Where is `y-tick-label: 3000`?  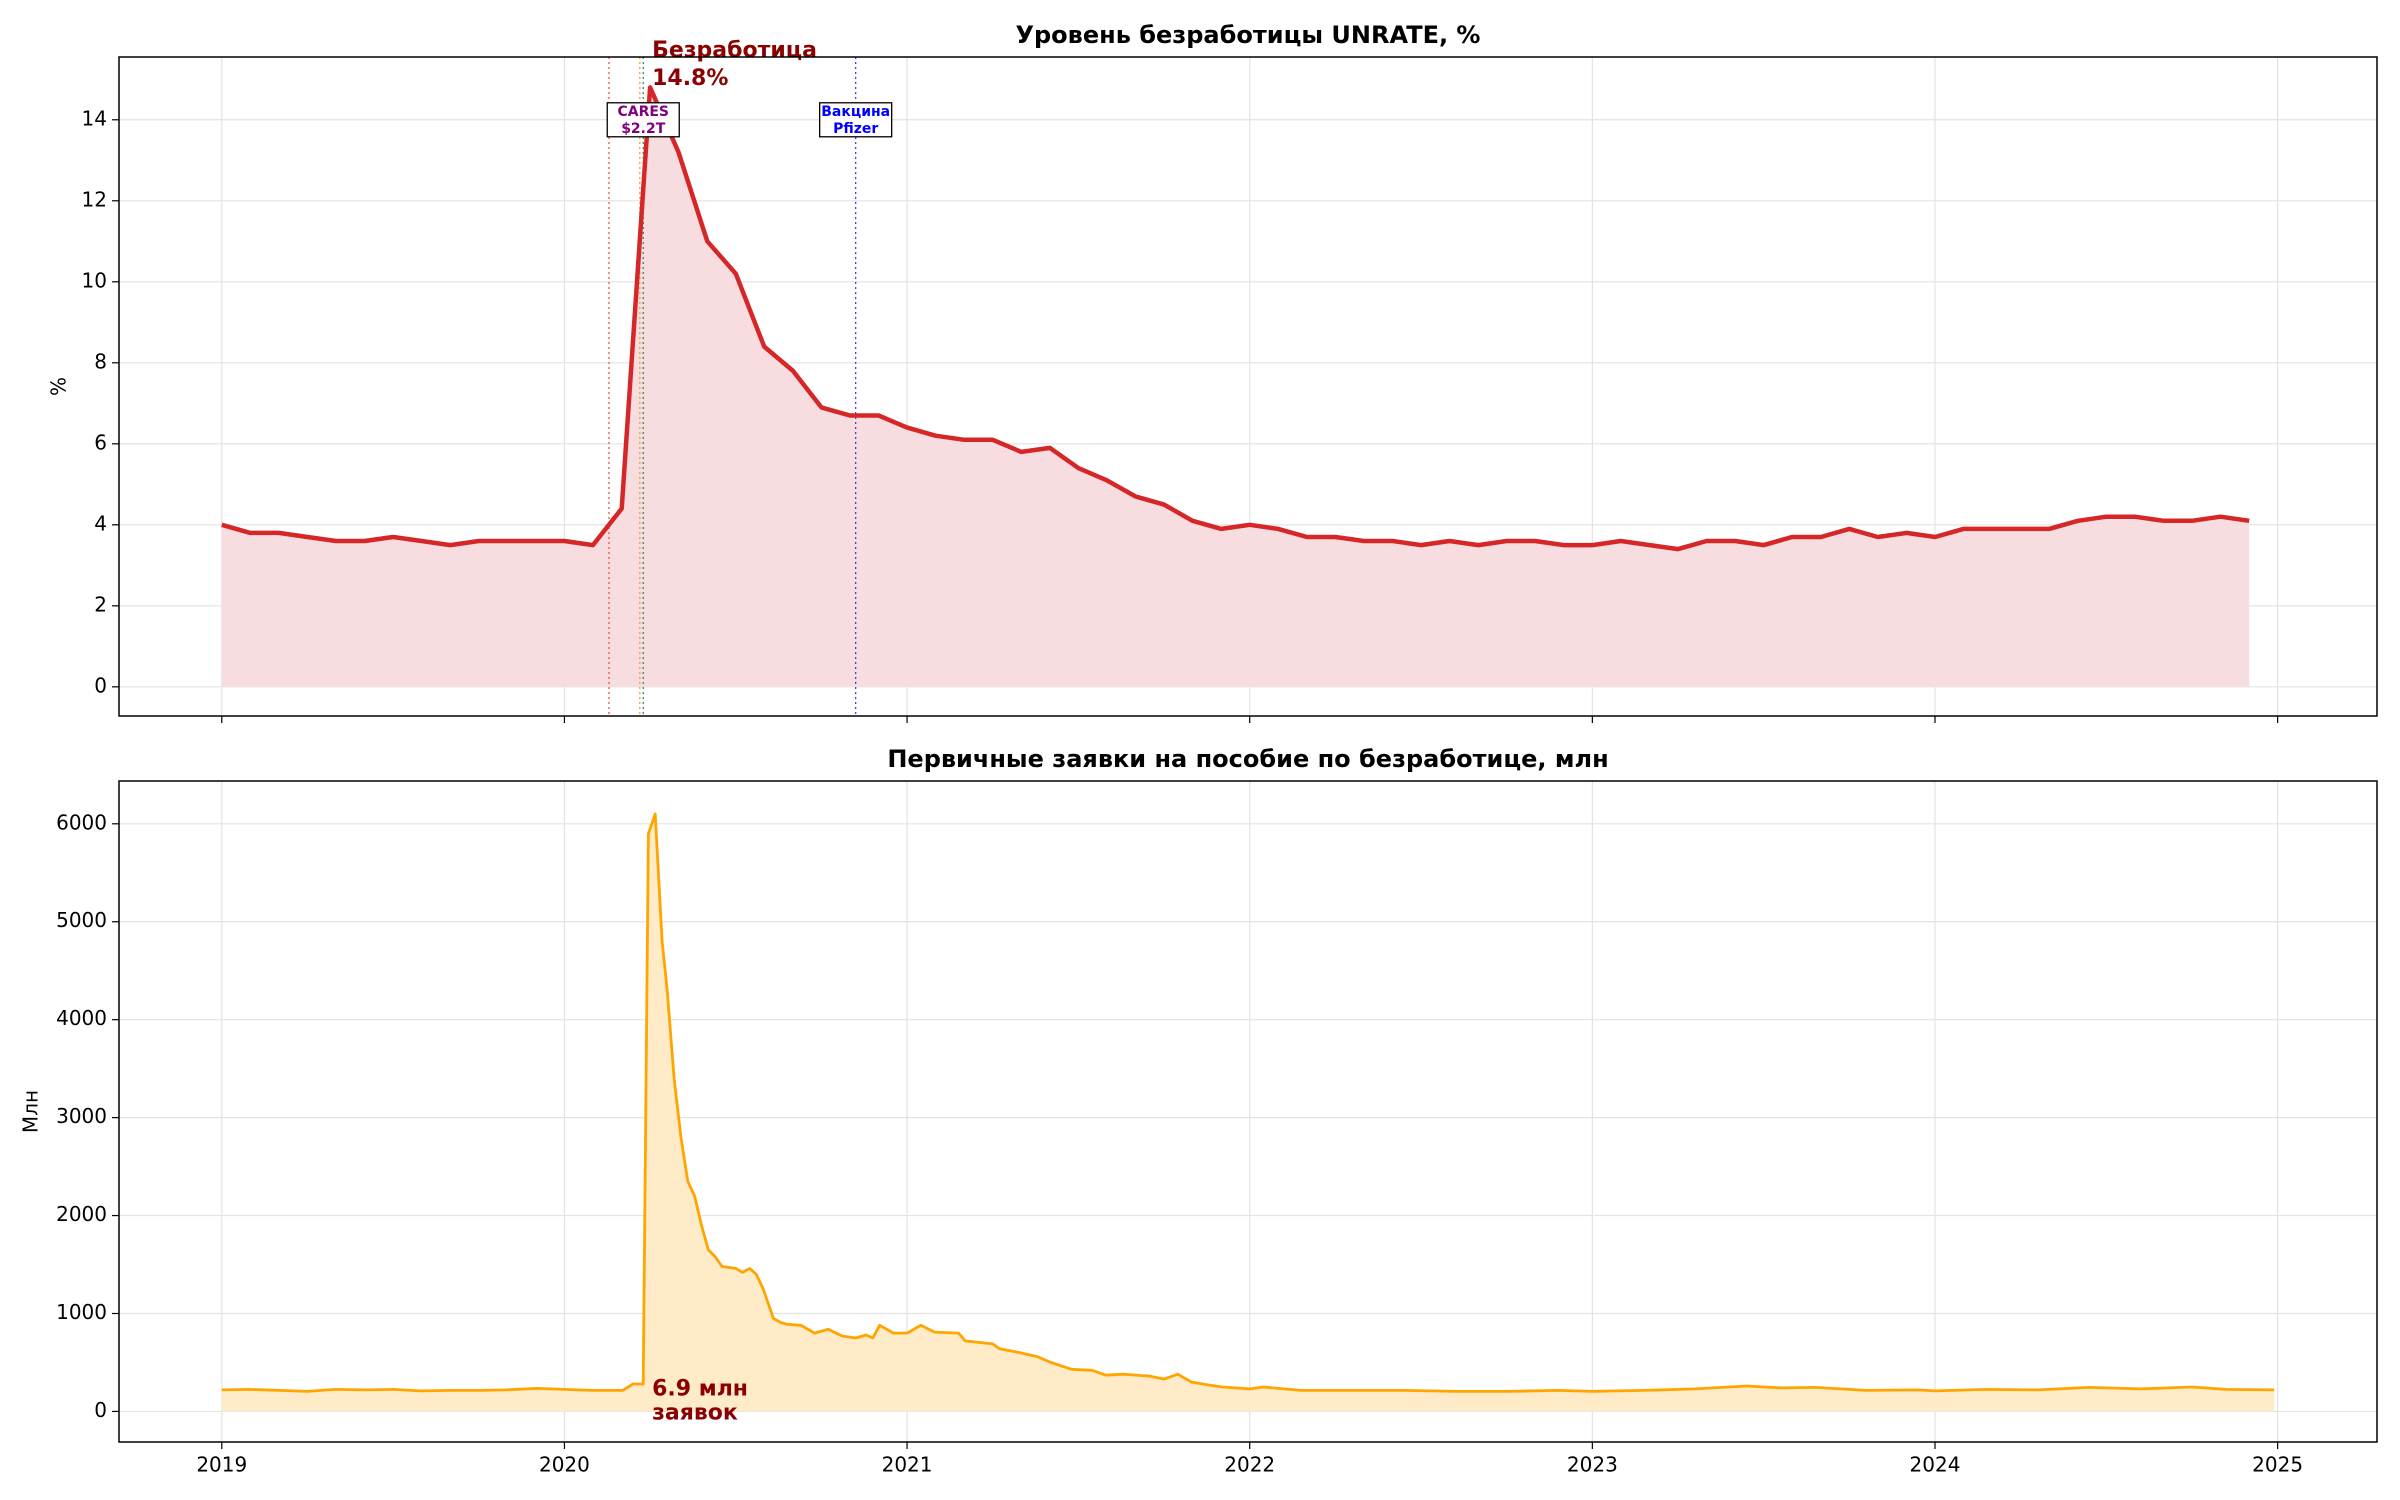 y-tick-label: 3000 is located at coordinates (81, 1116).